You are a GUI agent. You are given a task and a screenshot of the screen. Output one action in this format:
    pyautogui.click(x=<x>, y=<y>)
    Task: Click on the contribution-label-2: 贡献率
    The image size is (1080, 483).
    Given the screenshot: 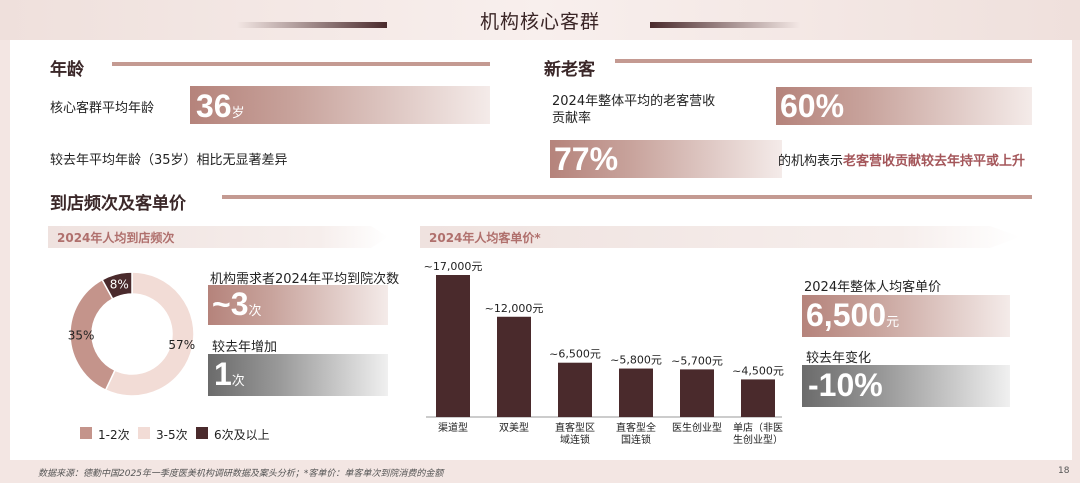 What is the action you would take?
    pyautogui.click(x=572, y=118)
    